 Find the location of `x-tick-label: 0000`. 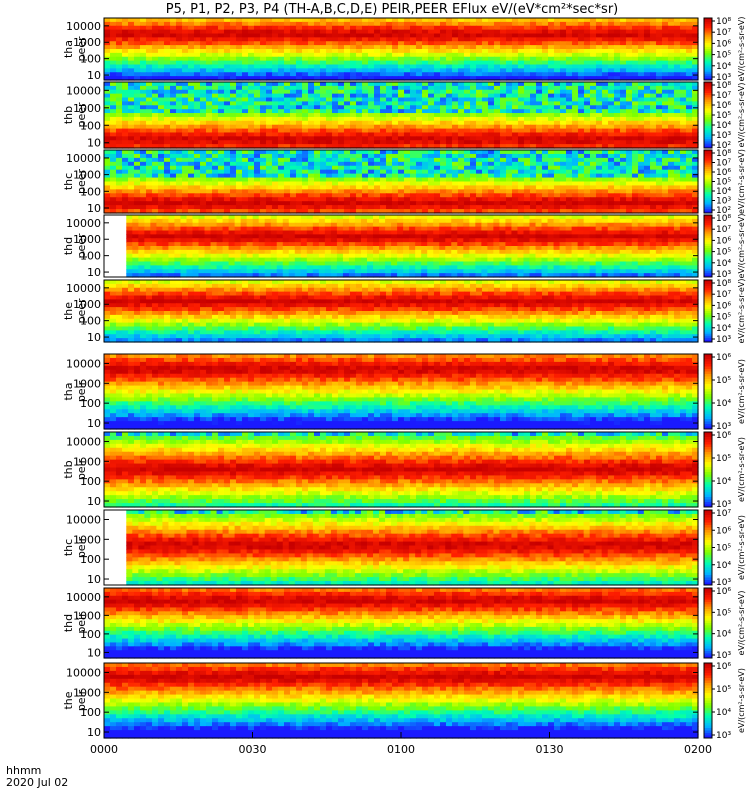

x-tick-label: 0000 is located at coordinates (104, 749).